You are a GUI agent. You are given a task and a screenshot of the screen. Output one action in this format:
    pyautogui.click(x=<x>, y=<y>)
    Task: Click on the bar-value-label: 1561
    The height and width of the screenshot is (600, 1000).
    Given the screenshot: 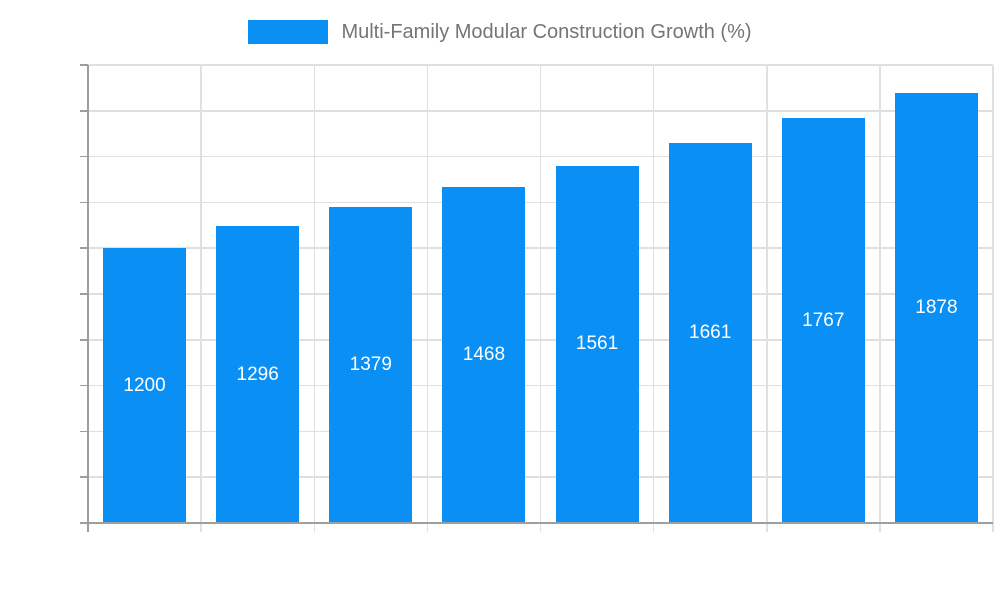 What is the action you would take?
    pyautogui.click(x=597, y=344)
    